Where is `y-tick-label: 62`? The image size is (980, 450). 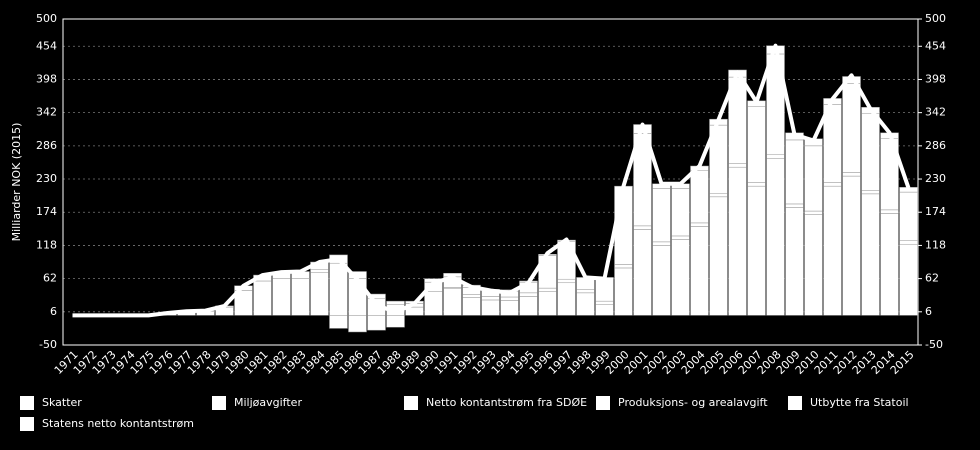
y-tick-label: 62 is located at coordinates (50, 278).